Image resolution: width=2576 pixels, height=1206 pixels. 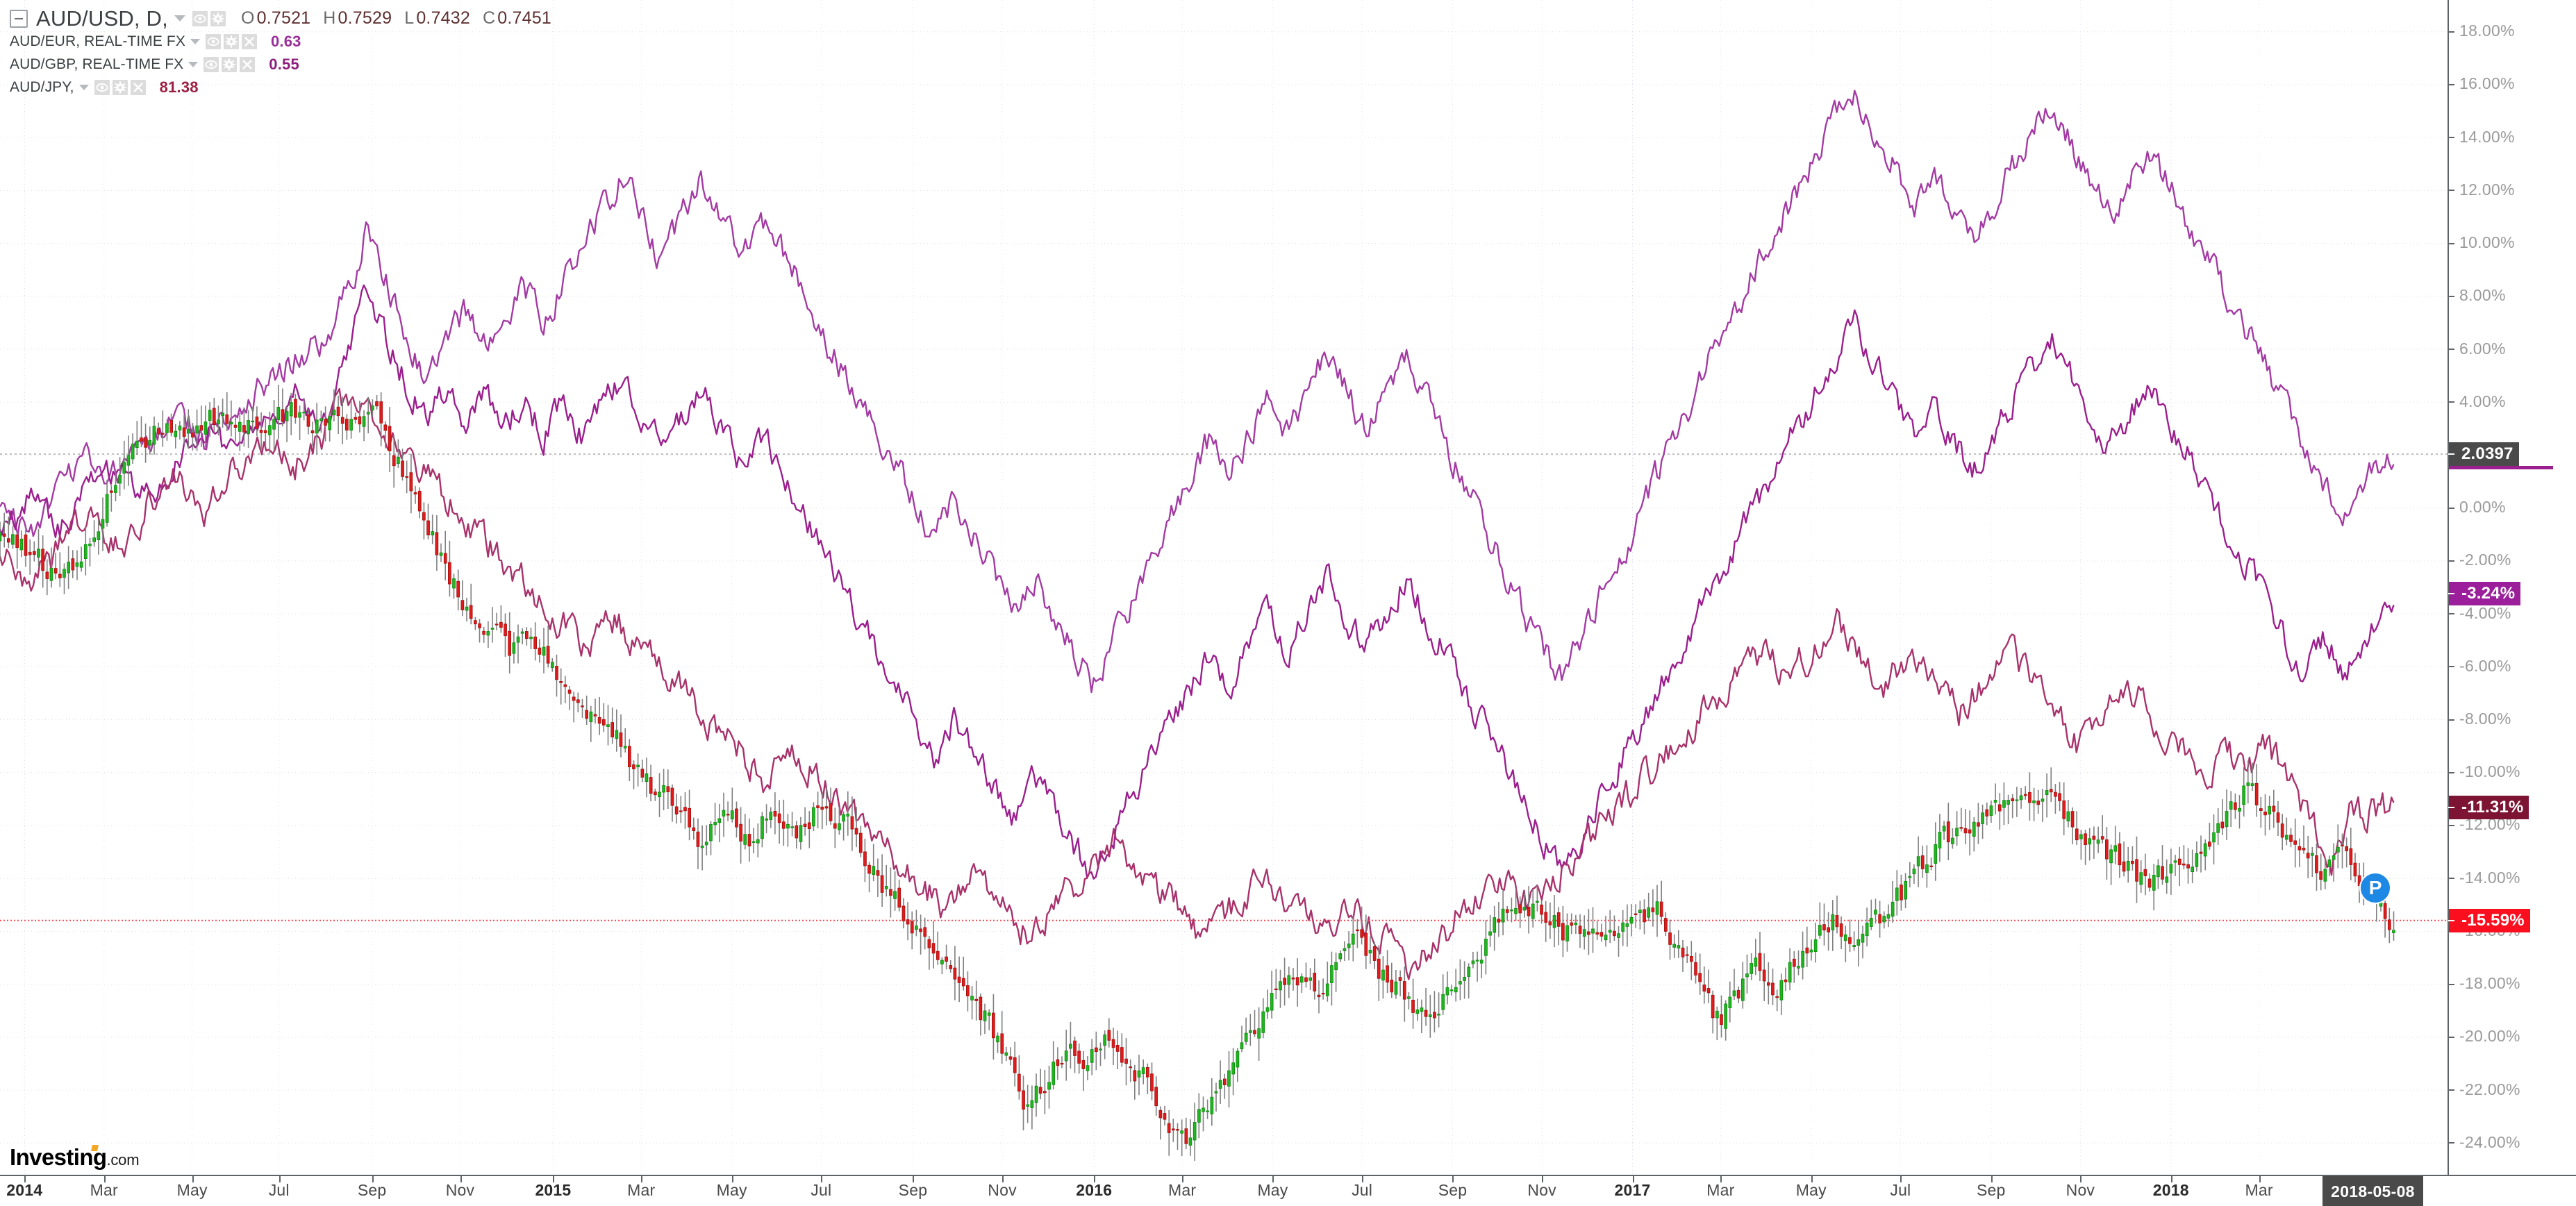 I want to click on time-tick-label: 2016, so click(x=1094, y=1190).